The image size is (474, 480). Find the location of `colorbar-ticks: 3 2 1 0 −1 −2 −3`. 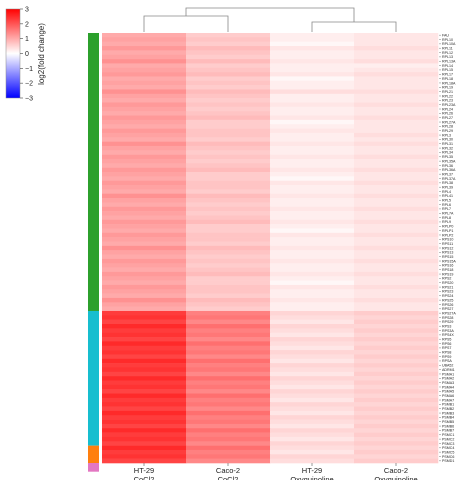

colorbar-ticks: 3 2 1 0 −1 −2 −3 is located at coordinates (26, 55).